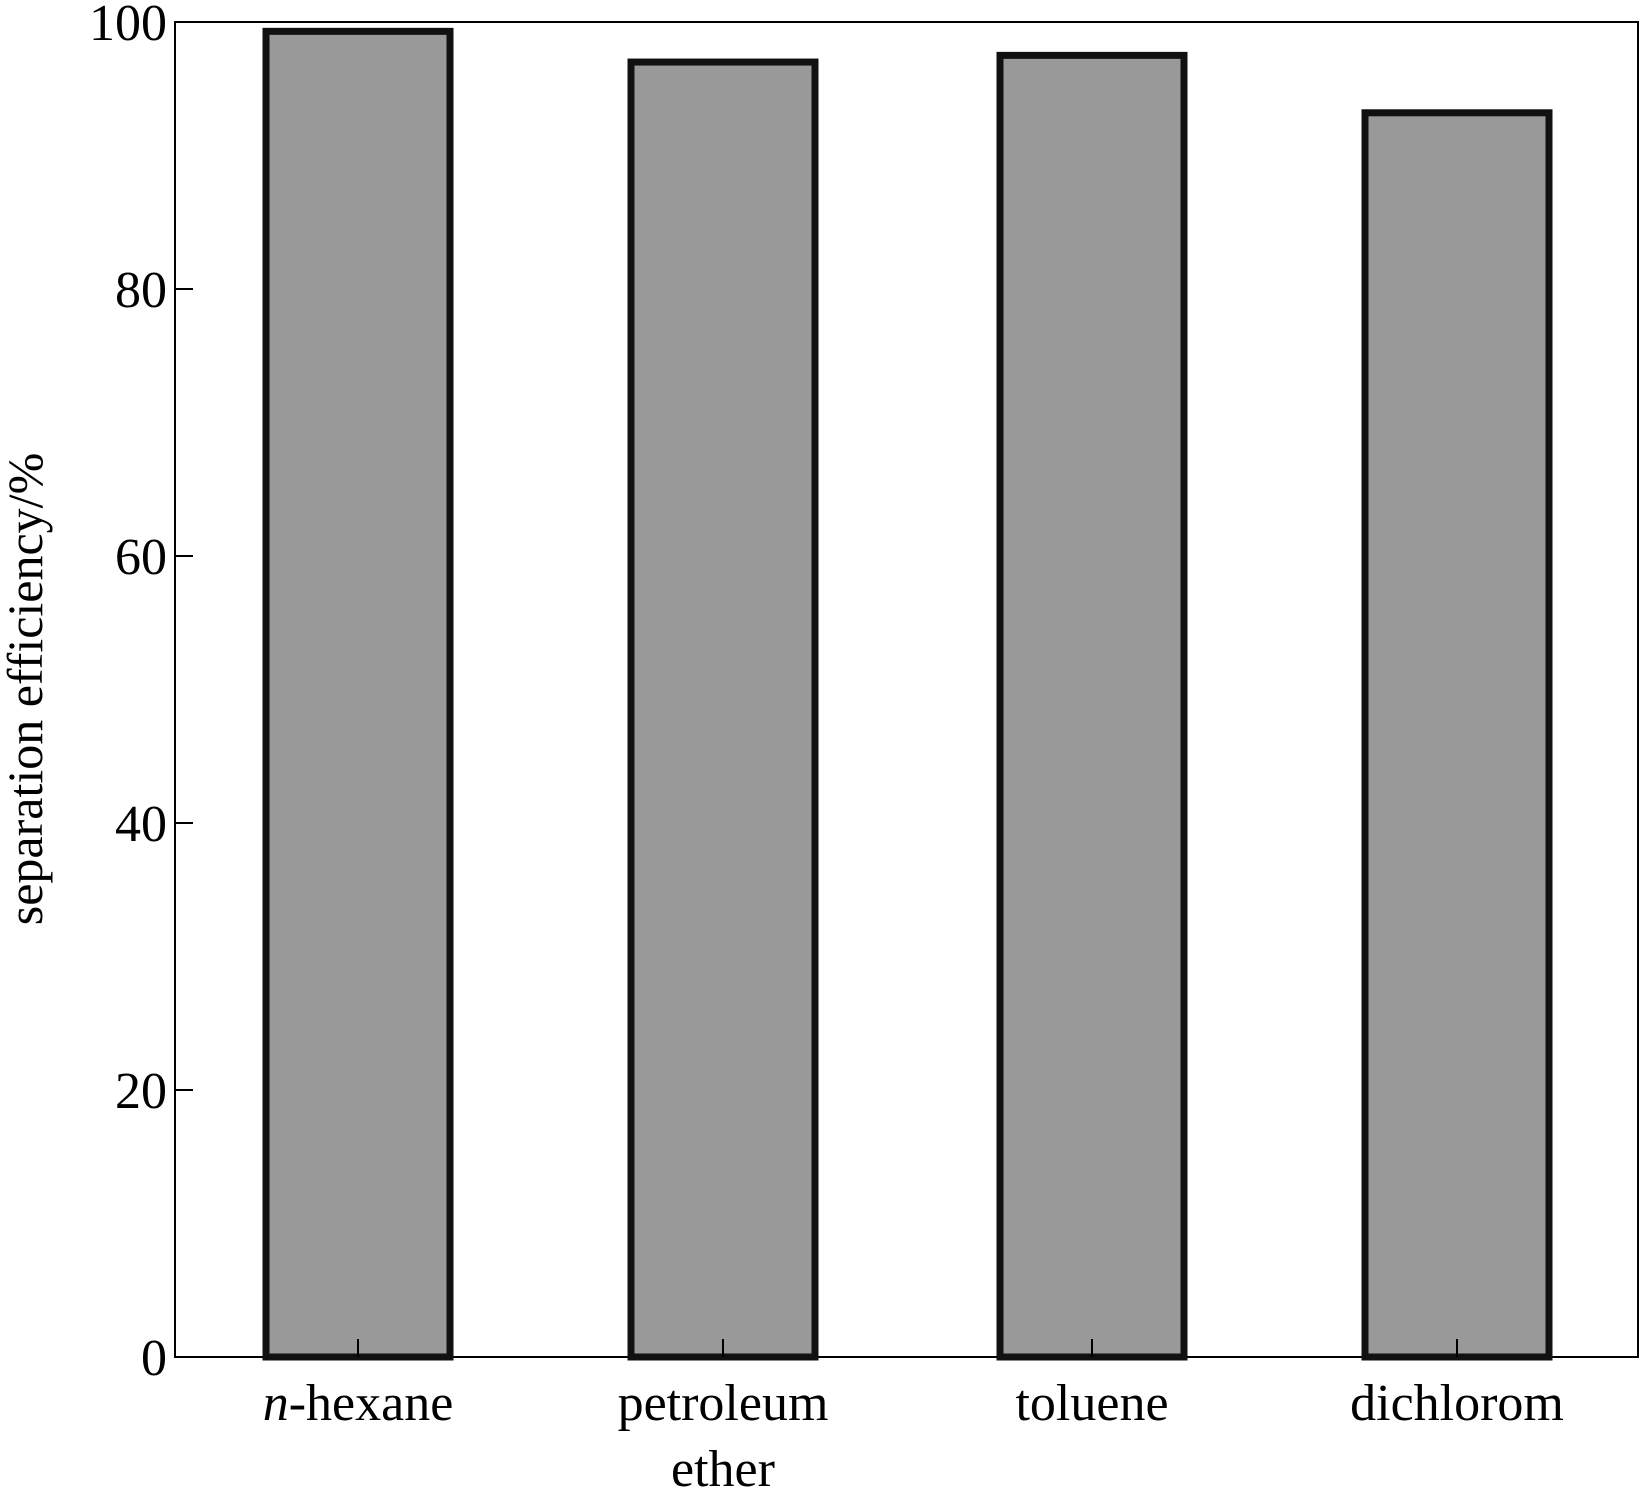 The image size is (1641, 1498). Describe the element at coordinates (128, 26) in the screenshot. I see `y-tick-label: 100` at that location.